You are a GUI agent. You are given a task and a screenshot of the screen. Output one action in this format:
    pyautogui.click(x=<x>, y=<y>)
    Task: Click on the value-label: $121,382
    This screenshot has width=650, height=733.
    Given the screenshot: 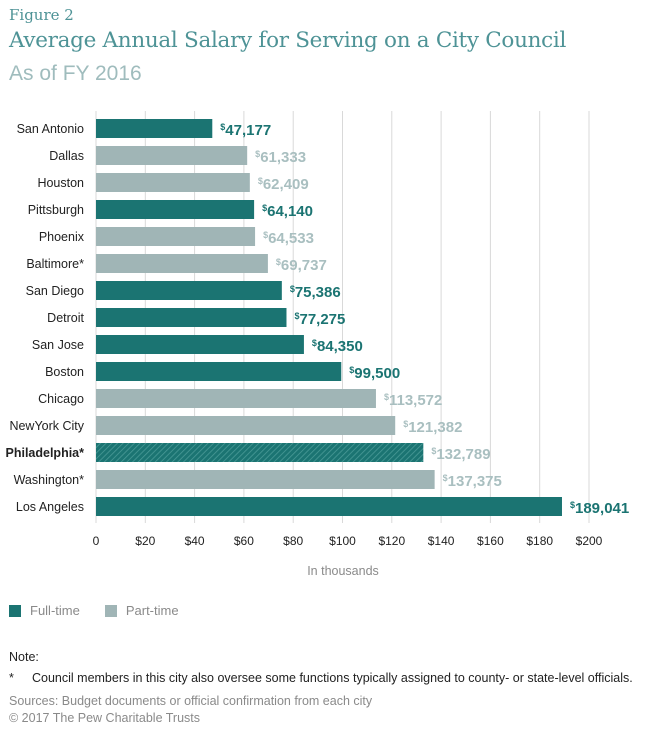 What is the action you would take?
    pyautogui.click(x=432, y=427)
    